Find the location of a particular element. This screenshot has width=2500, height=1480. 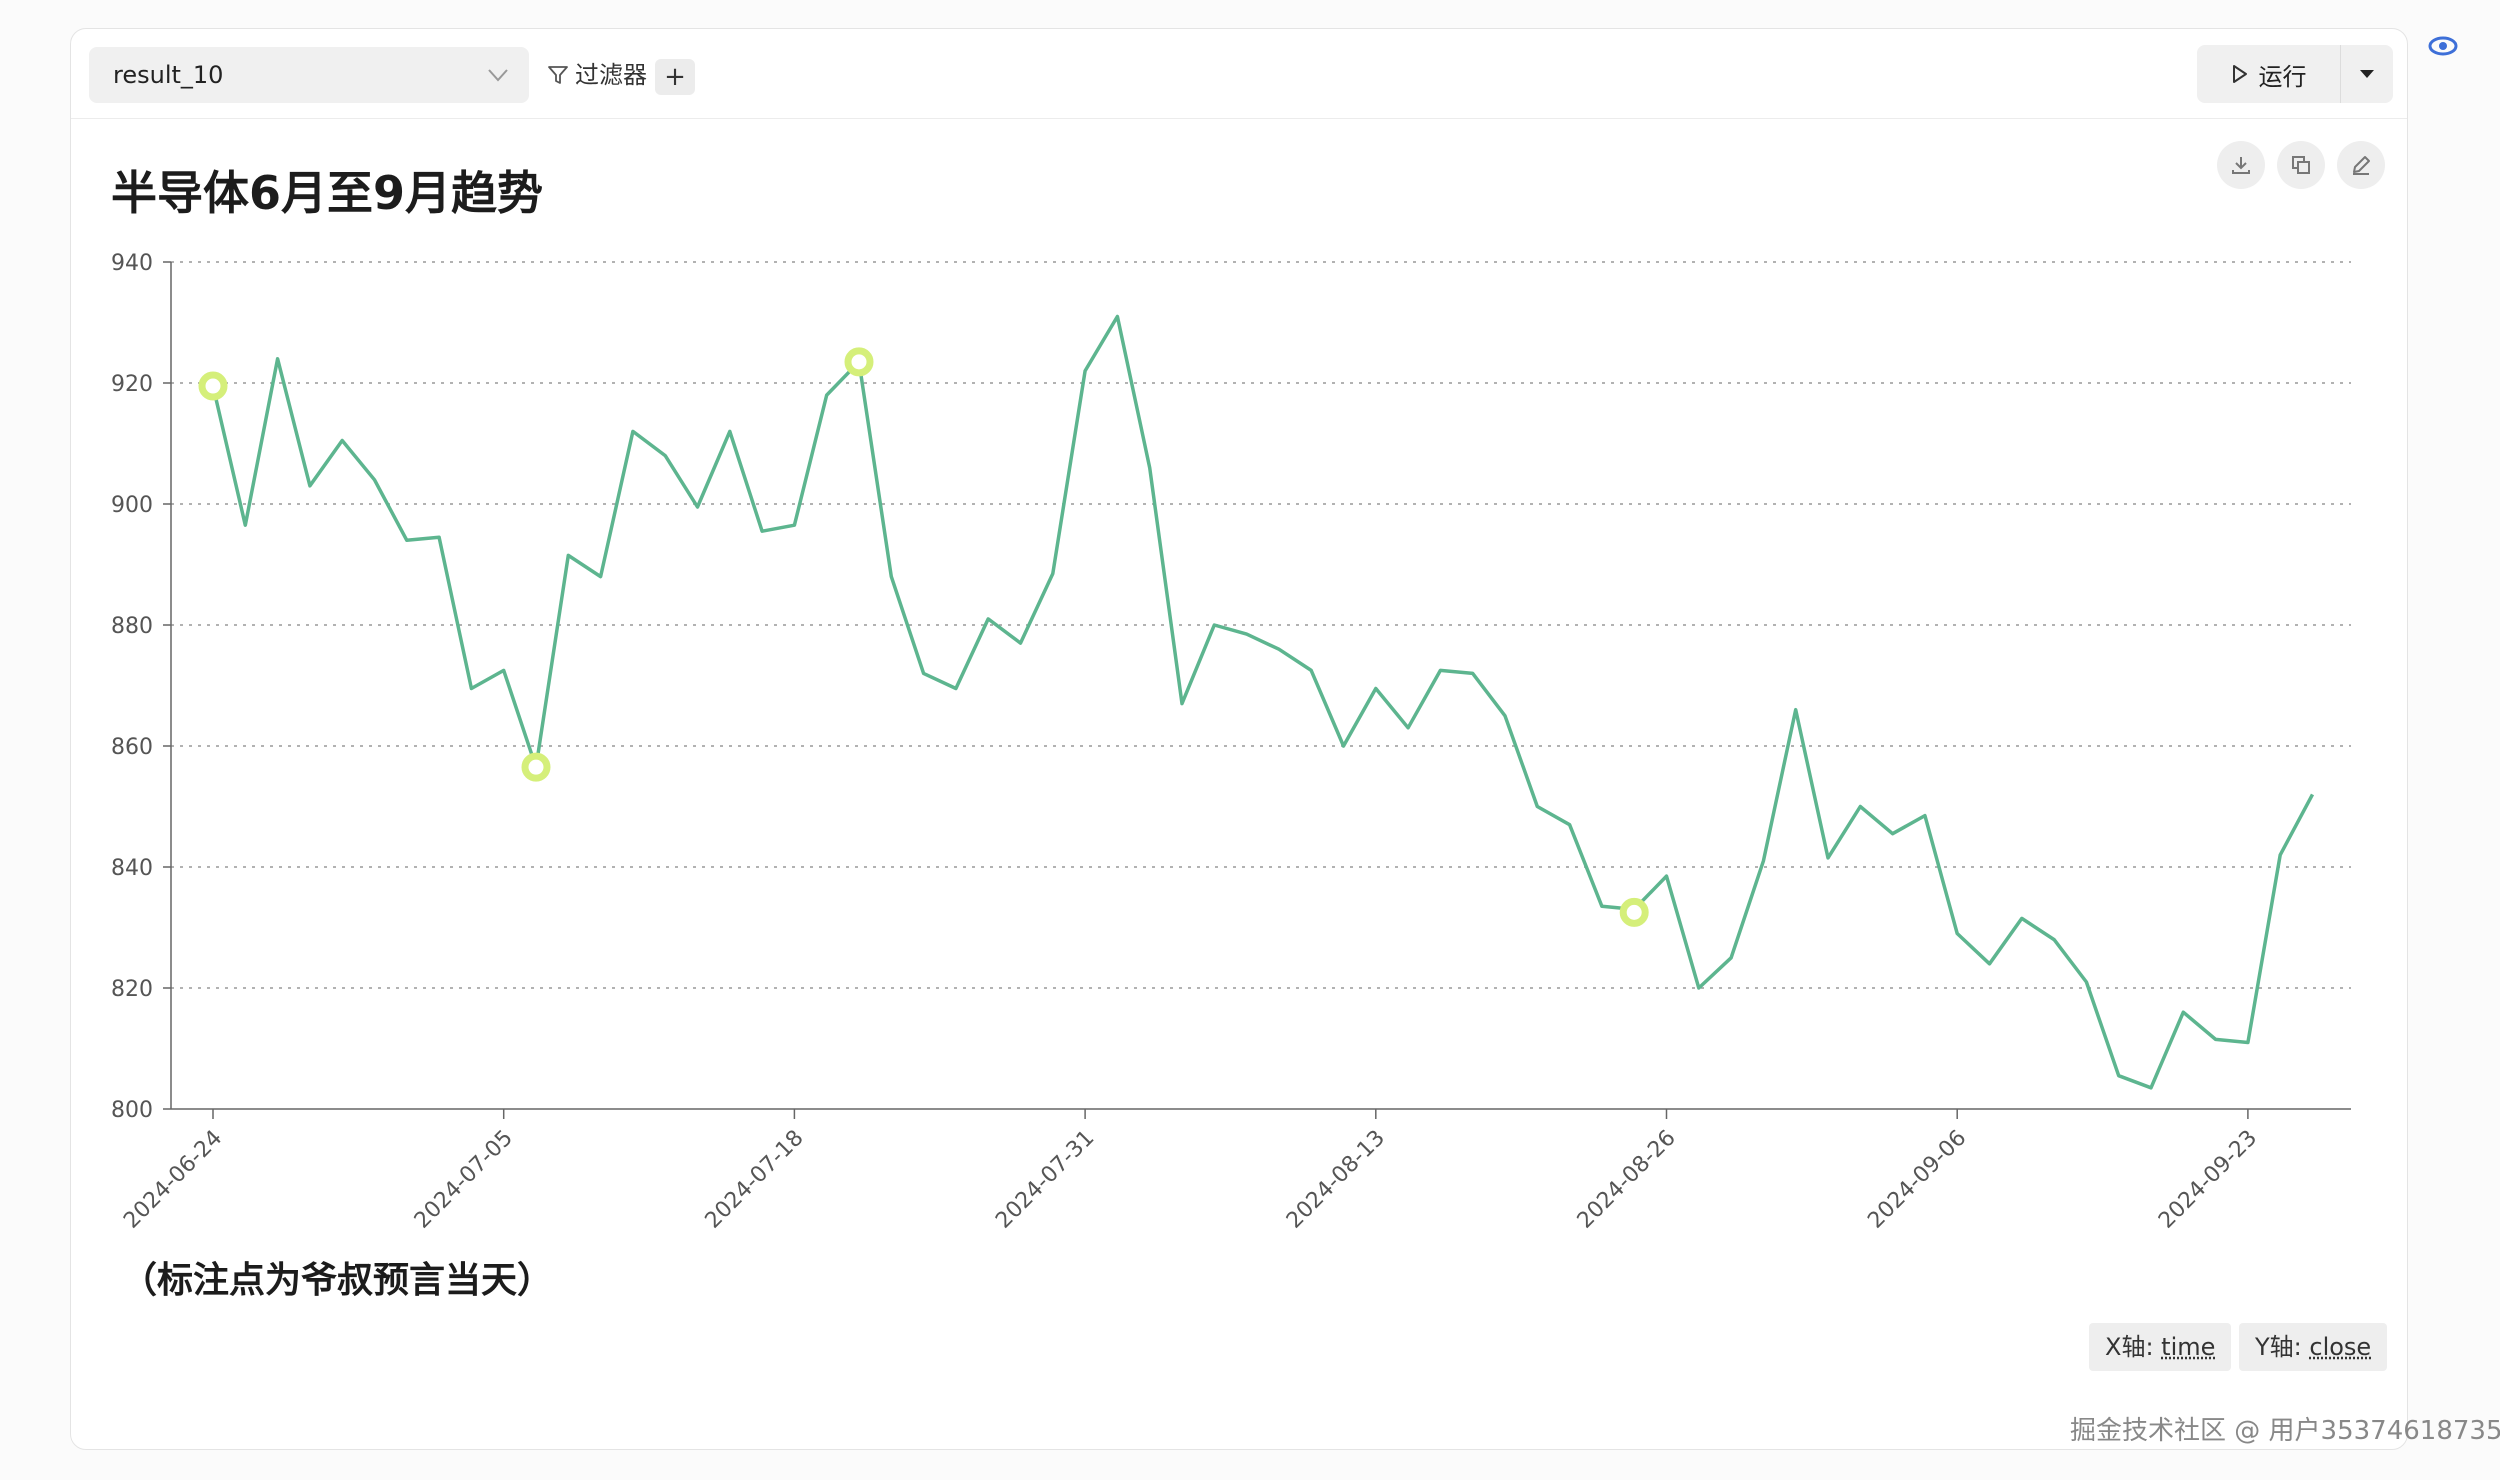

x-axis-chip: X轴: time is located at coordinates (2160, 1347).